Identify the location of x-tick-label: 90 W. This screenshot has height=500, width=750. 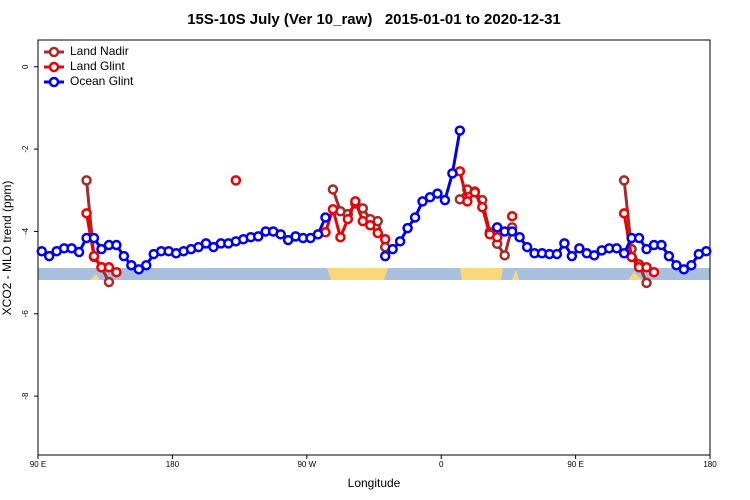
(306, 464).